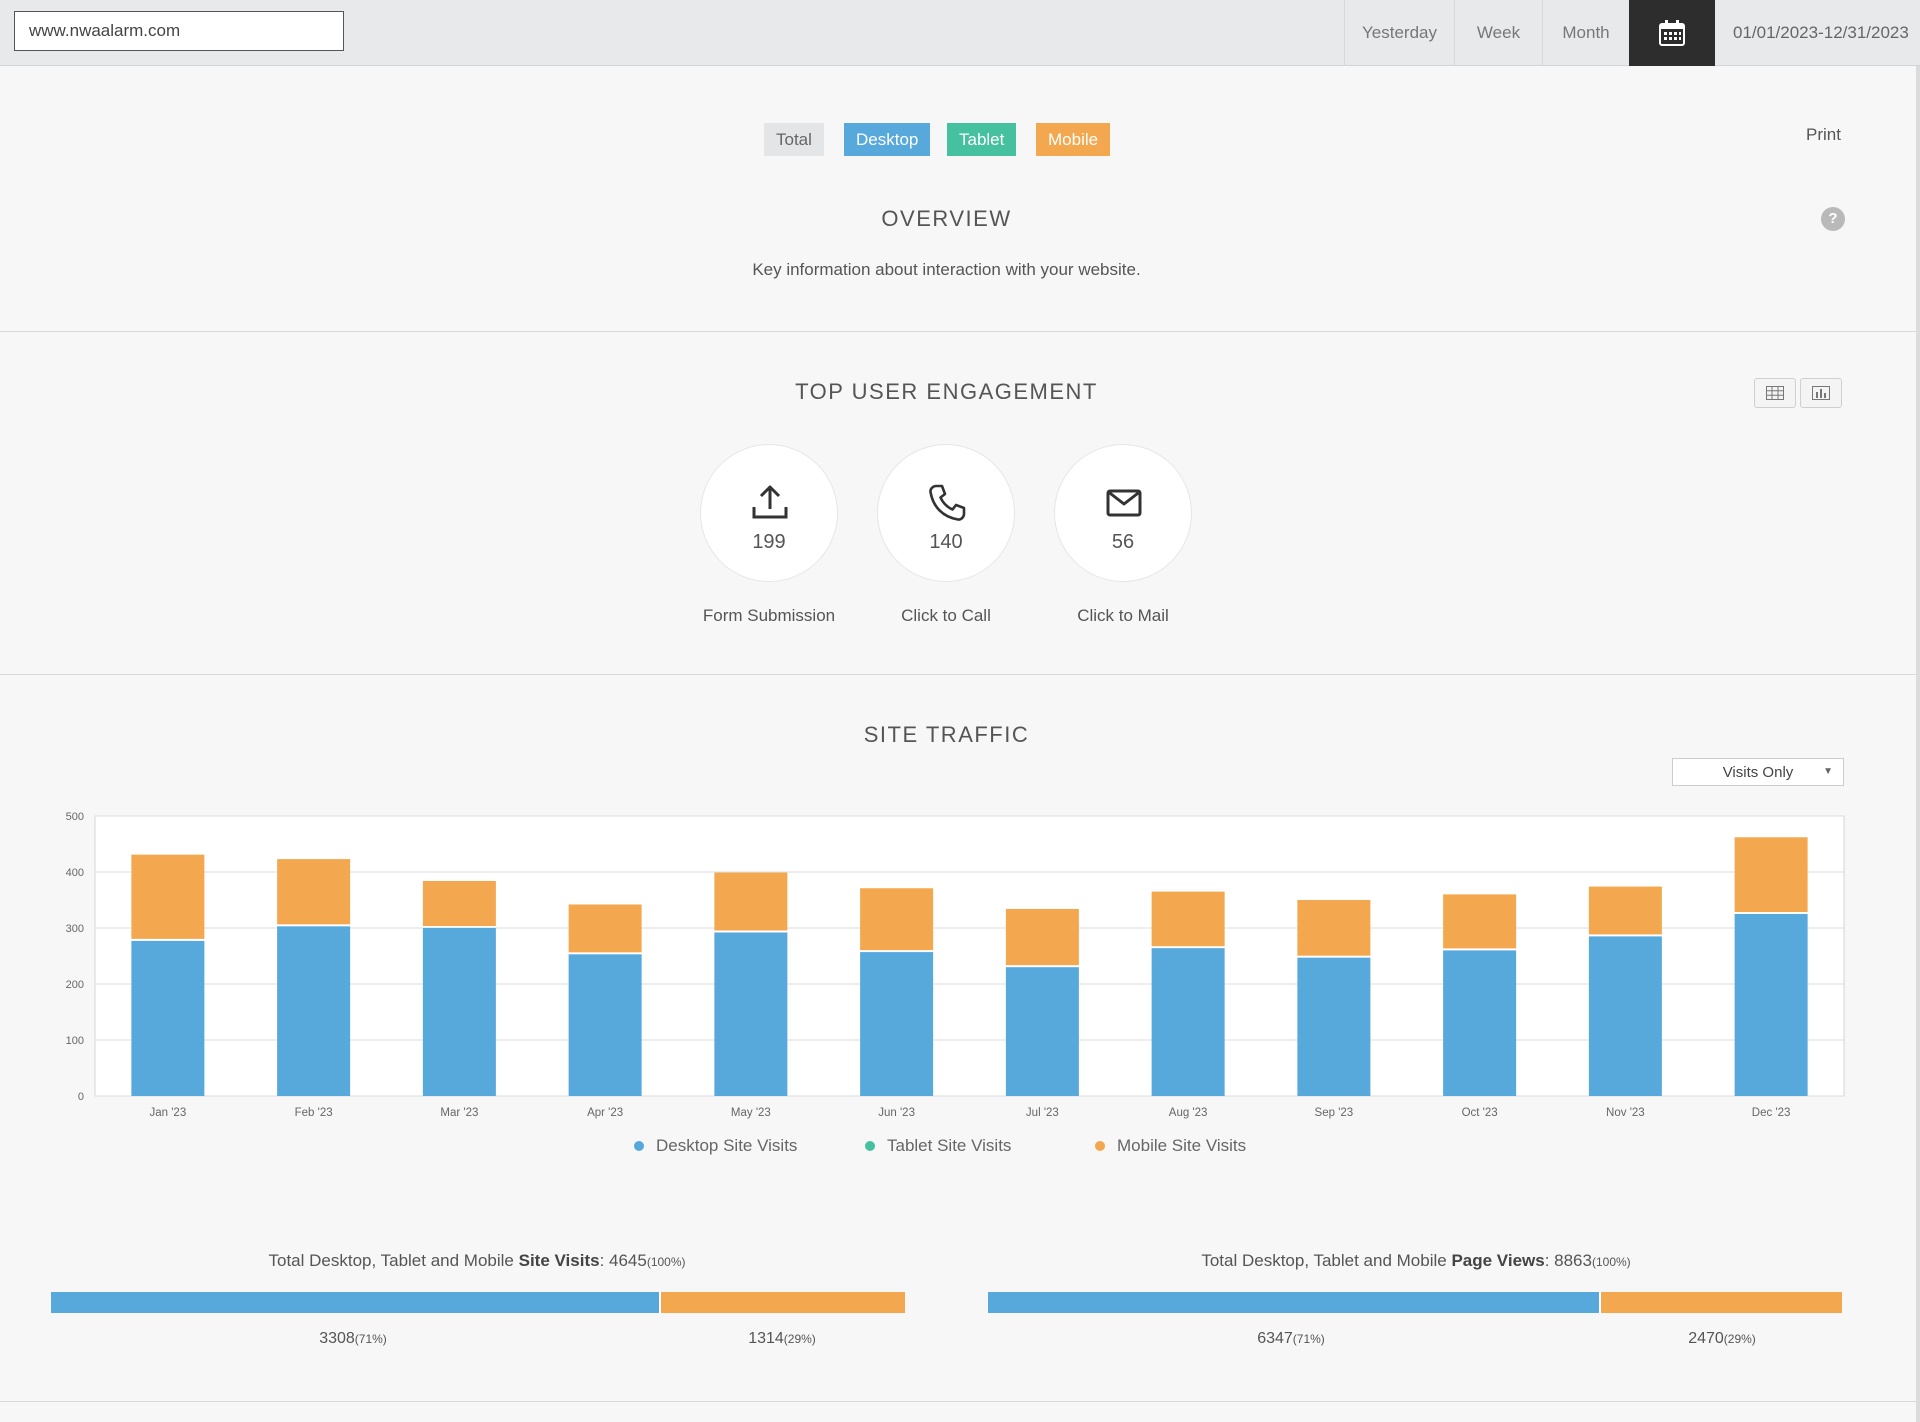 The image size is (1920, 1422). What do you see at coordinates (1399, 33) in the screenshot?
I see `range-yesterday-button: Yesterday` at bounding box center [1399, 33].